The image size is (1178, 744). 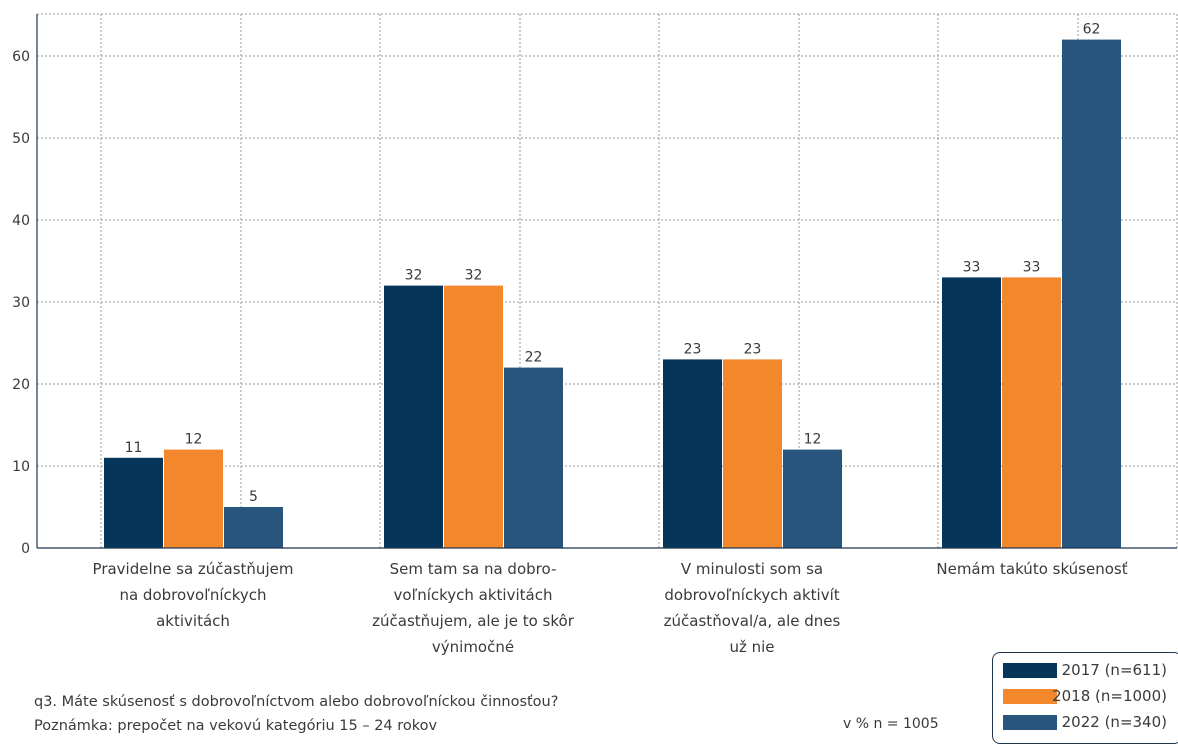 I want to click on category-label-4: Nemám takúto skúsenosť, so click(x=1031, y=569).